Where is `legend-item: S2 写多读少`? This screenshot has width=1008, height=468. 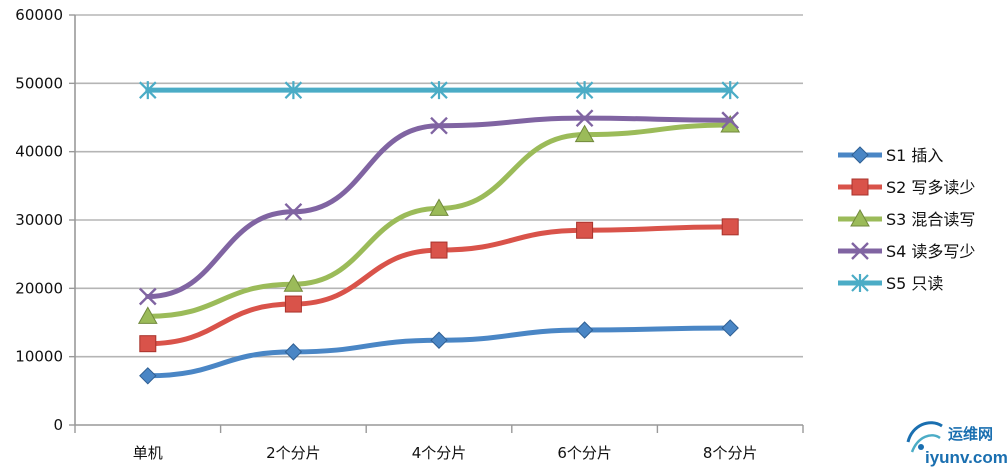 legend-item: S2 写多读少 is located at coordinates (906, 187).